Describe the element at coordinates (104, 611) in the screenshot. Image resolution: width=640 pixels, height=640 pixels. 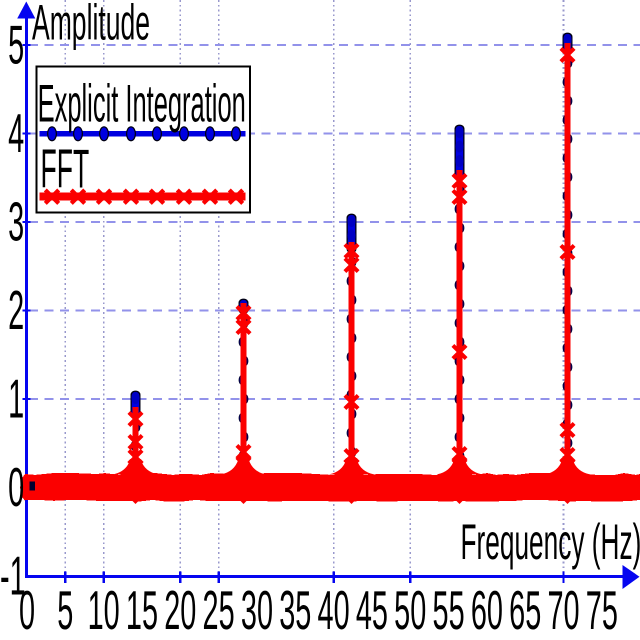
I see `svg-text: 10` at that location.